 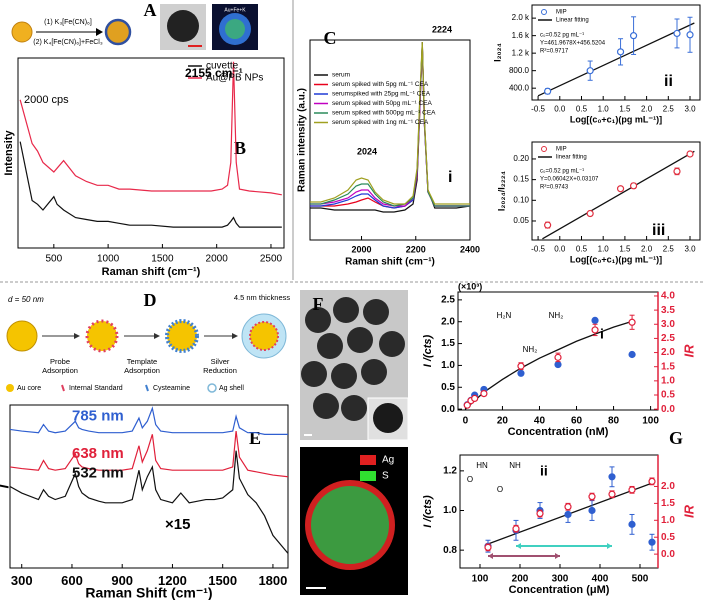 I want to click on y2-tick-label: 1.5, so click(x=668, y=503).